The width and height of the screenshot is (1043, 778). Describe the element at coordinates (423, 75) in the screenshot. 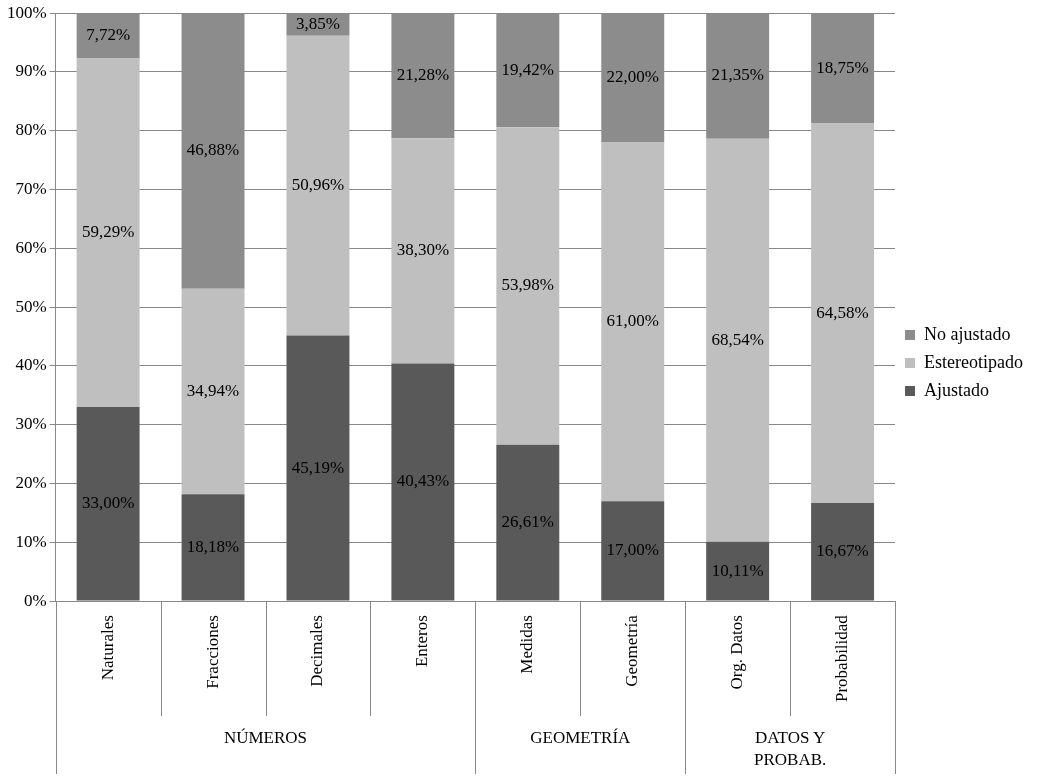

I see `data-label: 21,28%` at that location.